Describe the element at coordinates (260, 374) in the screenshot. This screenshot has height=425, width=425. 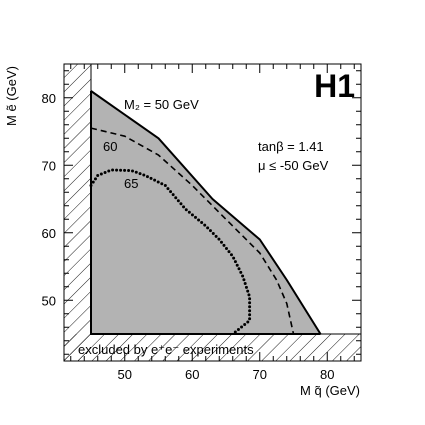
I see `x-tick-label: 70` at that location.